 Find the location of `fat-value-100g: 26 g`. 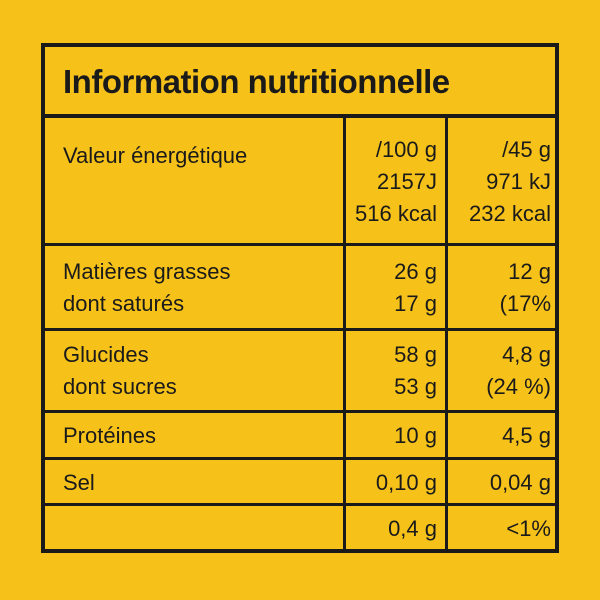

fat-value-100g: 26 g is located at coordinates (415, 271).